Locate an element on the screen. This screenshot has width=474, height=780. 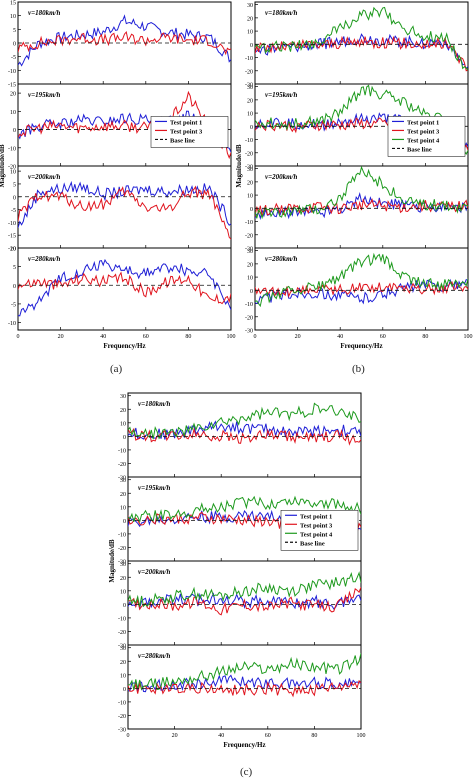
caption-b: (b) is located at coordinates (358, 369).